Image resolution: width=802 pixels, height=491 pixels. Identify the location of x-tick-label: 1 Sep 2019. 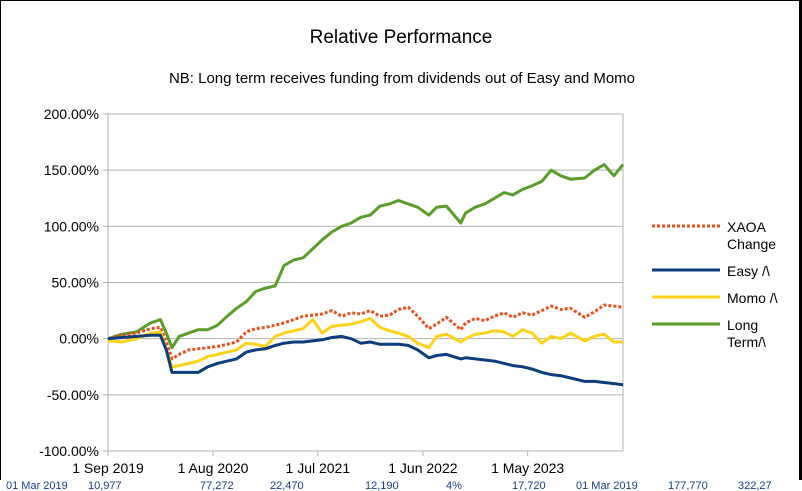
(108, 468).